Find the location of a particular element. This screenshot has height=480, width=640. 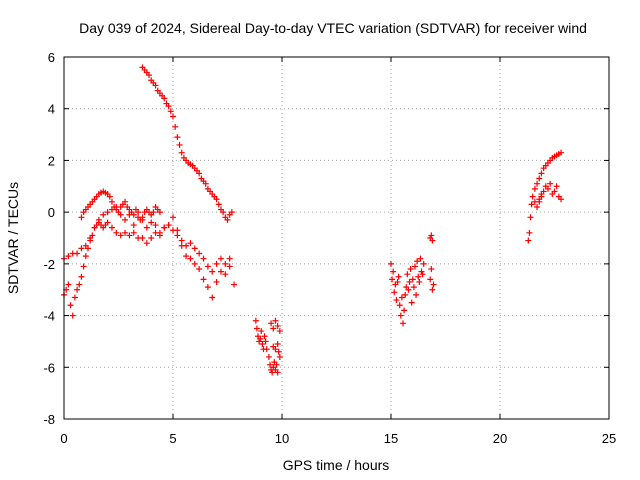

y-tick-label: -6 is located at coordinates (49, 367).